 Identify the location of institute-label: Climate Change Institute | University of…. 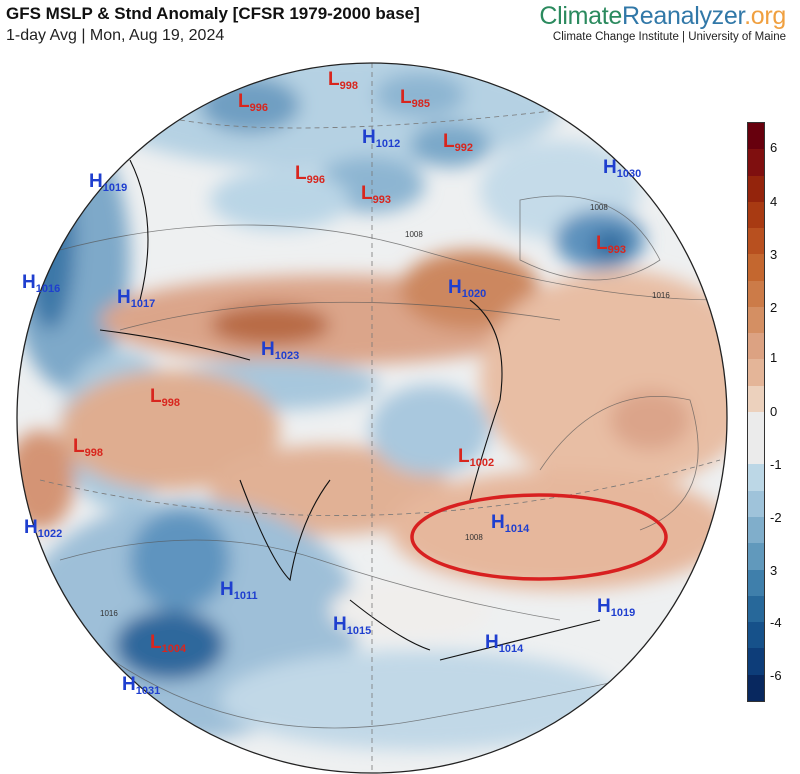
(669, 37).